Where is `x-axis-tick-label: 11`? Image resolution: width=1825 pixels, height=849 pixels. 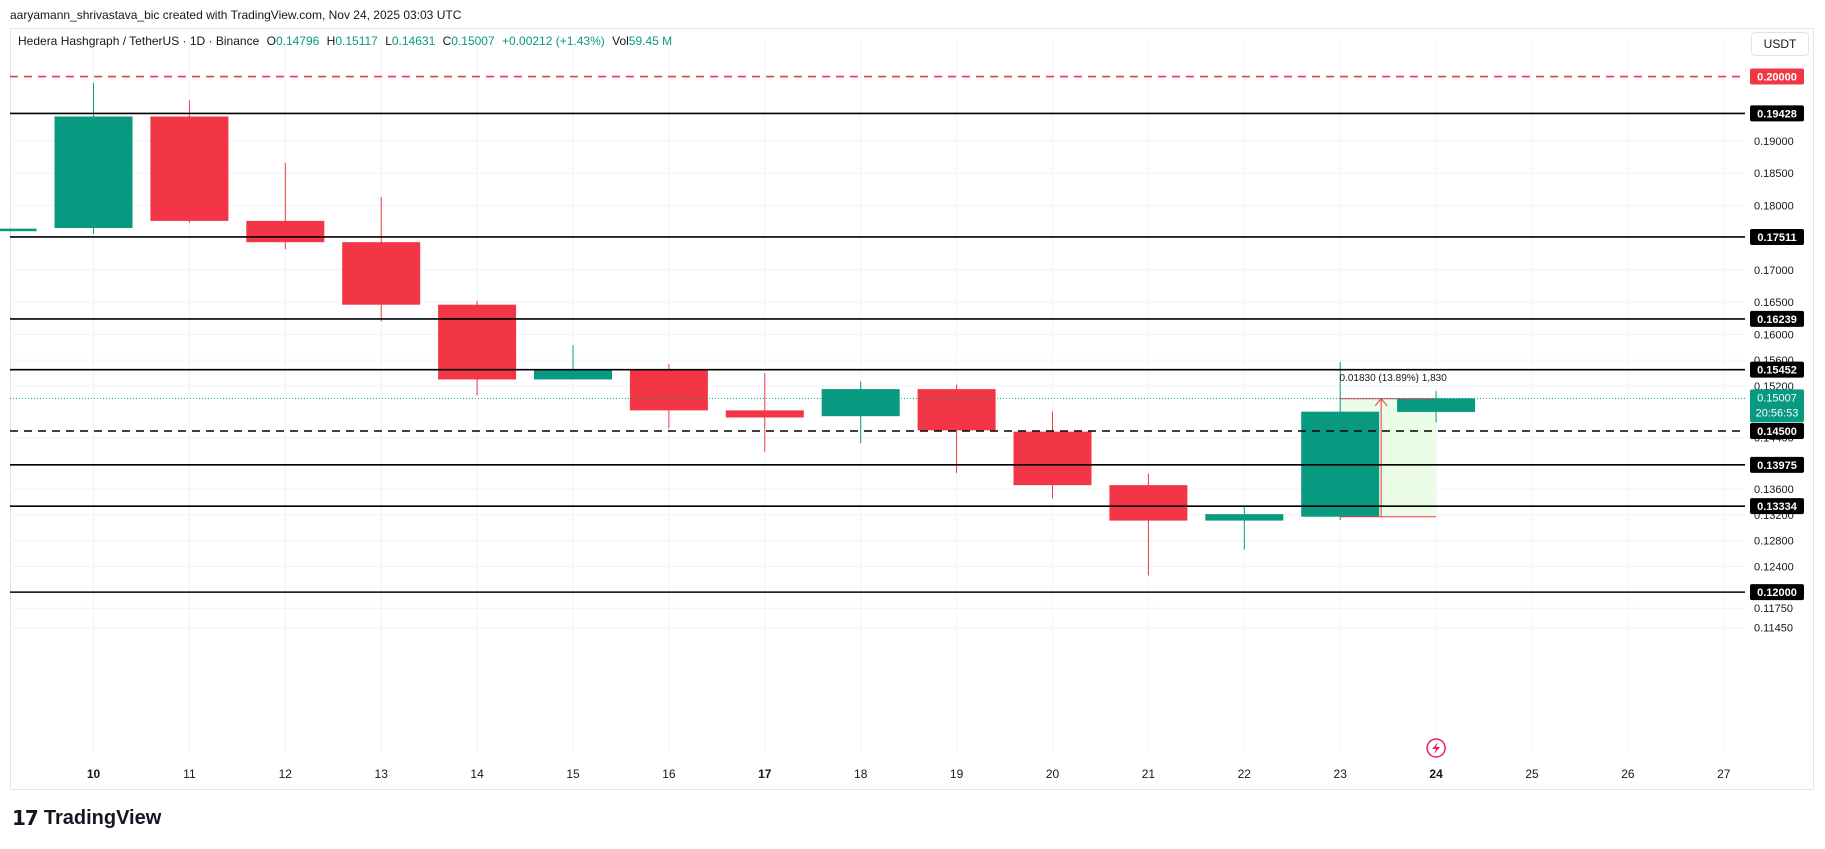
x-axis-tick-label: 11 is located at coordinates (189, 774).